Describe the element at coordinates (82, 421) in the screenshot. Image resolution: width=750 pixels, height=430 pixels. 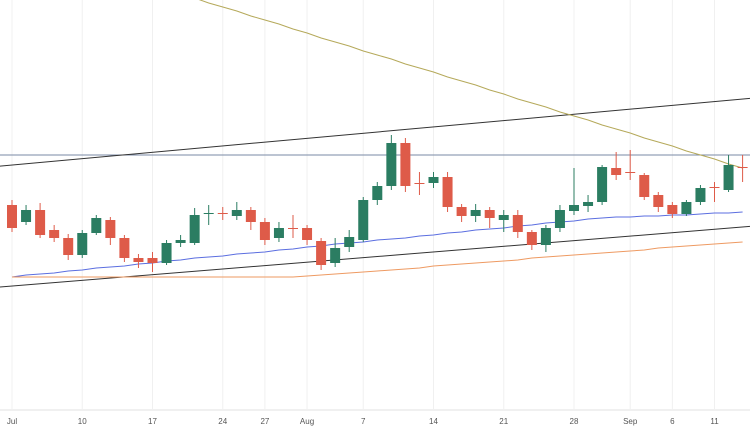
I see `x-tick-label: 10` at that location.